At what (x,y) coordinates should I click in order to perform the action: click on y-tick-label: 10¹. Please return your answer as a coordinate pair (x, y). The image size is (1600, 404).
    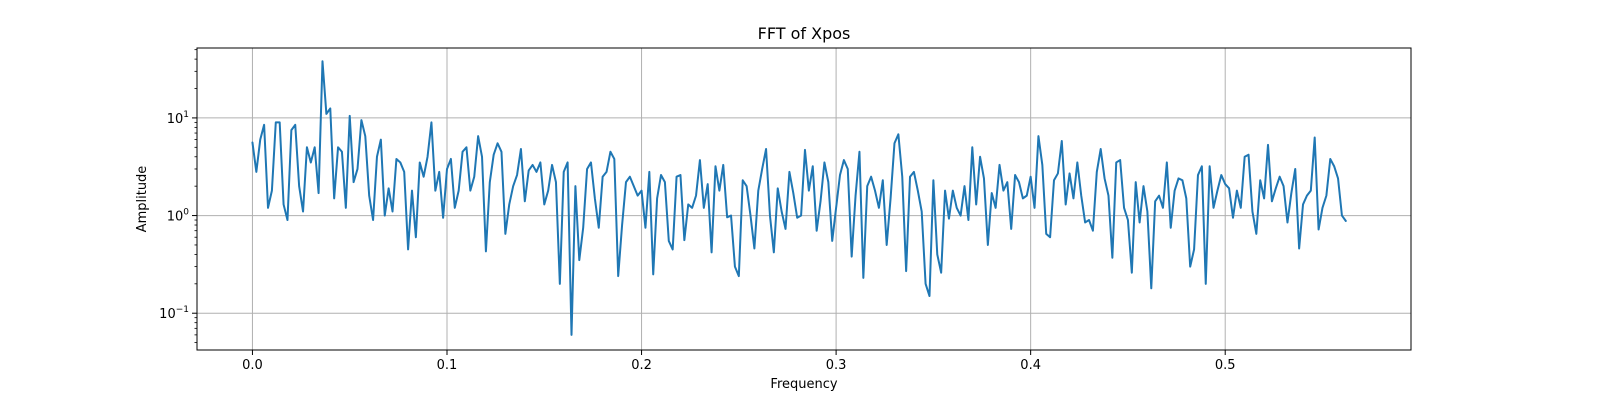
    Looking at the image, I should click on (178, 118).